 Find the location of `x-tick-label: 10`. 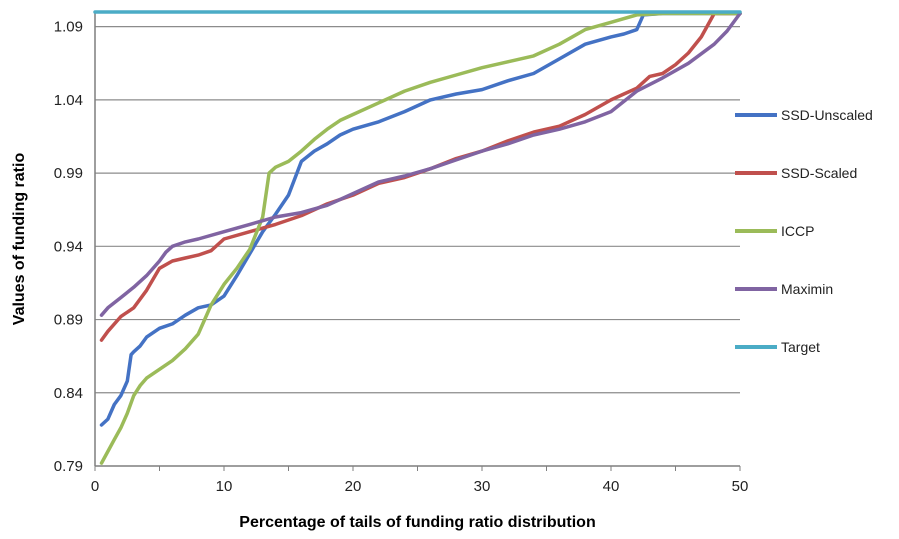

x-tick-label: 10 is located at coordinates (224, 486).